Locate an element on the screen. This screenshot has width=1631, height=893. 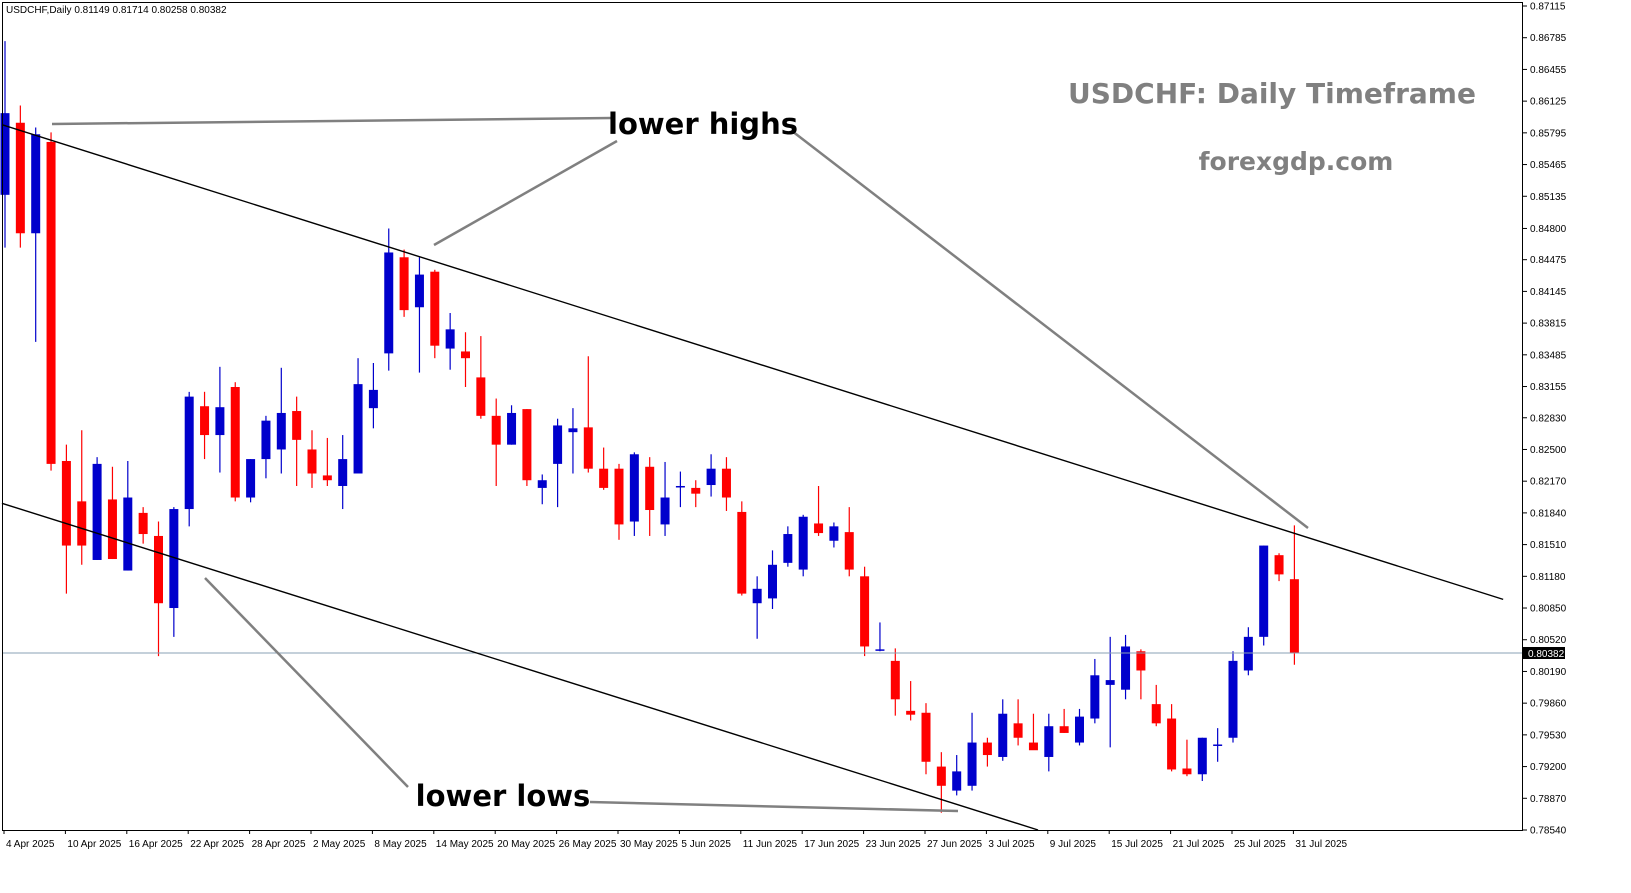
current-price-tag: 0.80382 is located at coordinates (1544, 653).